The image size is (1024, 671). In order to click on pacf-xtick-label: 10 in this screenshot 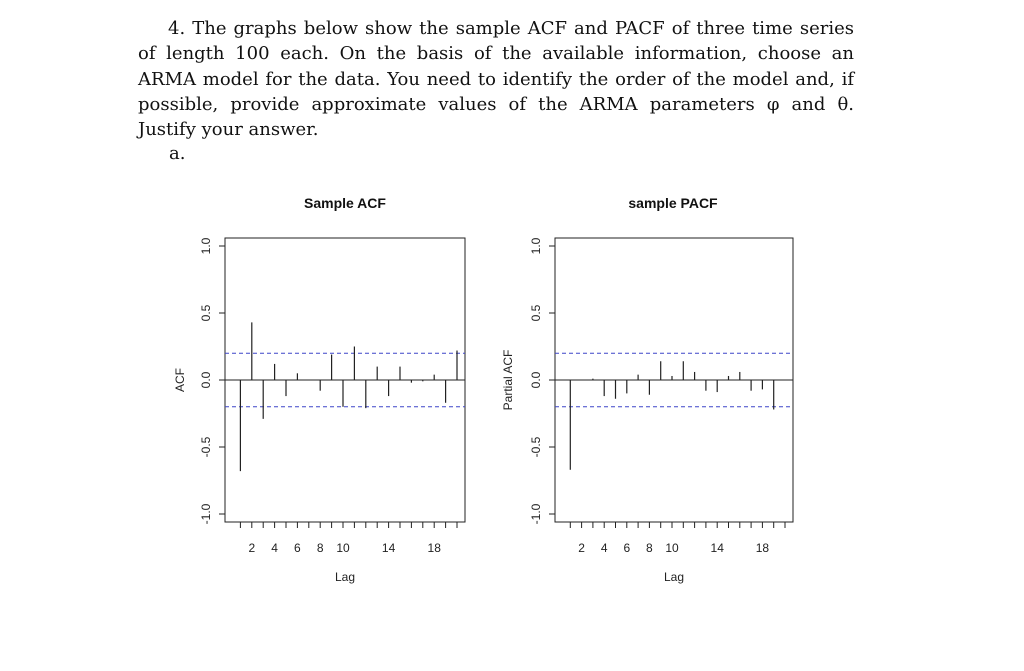, I will do `click(672, 548)`.